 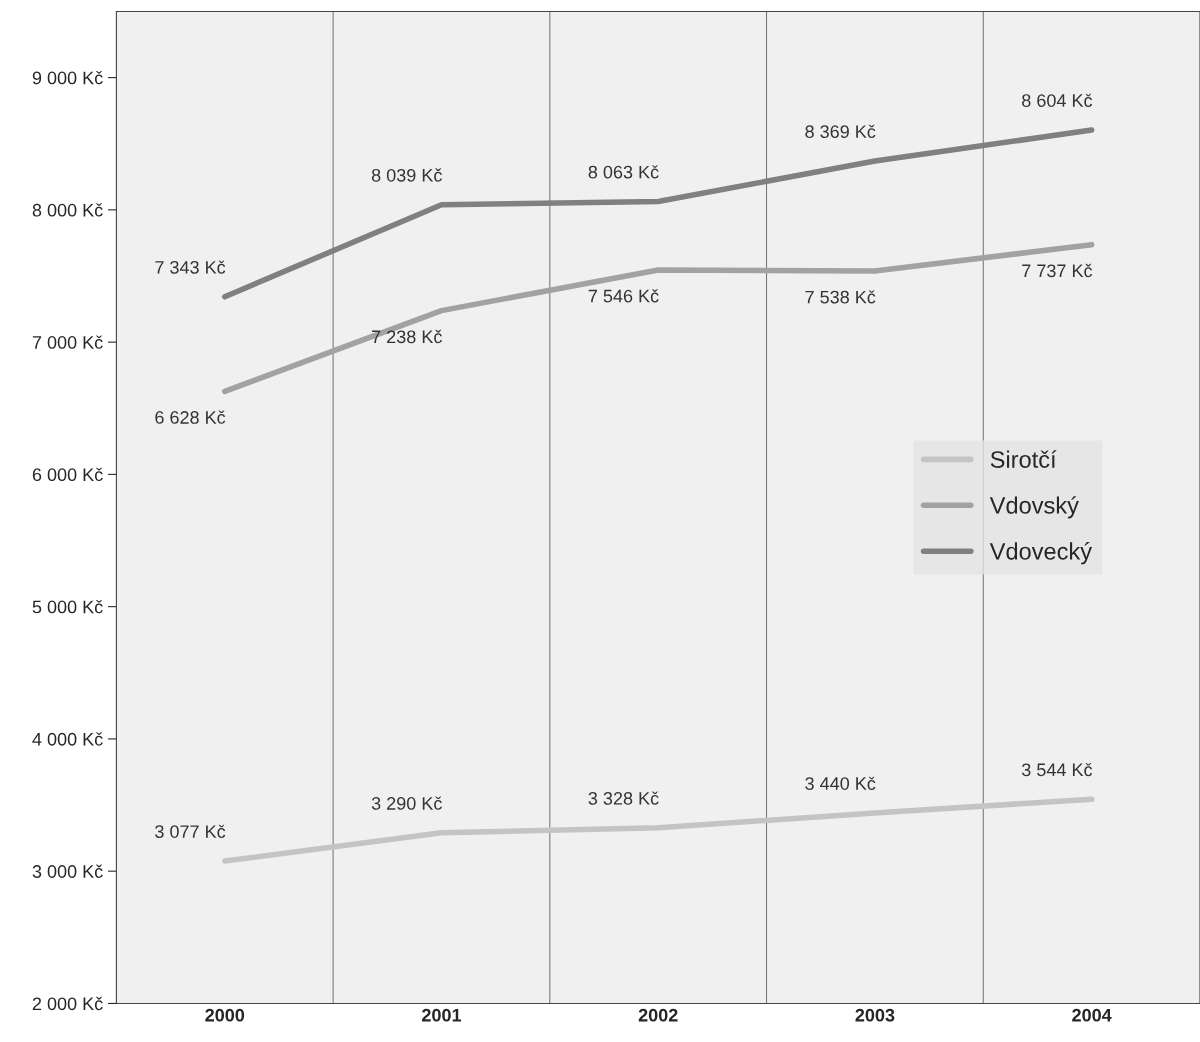 What do you see at coordinates (623, 296) in the screenshot?
I see `data-label: 7 546 Kč` at bounding box center [623, 296].